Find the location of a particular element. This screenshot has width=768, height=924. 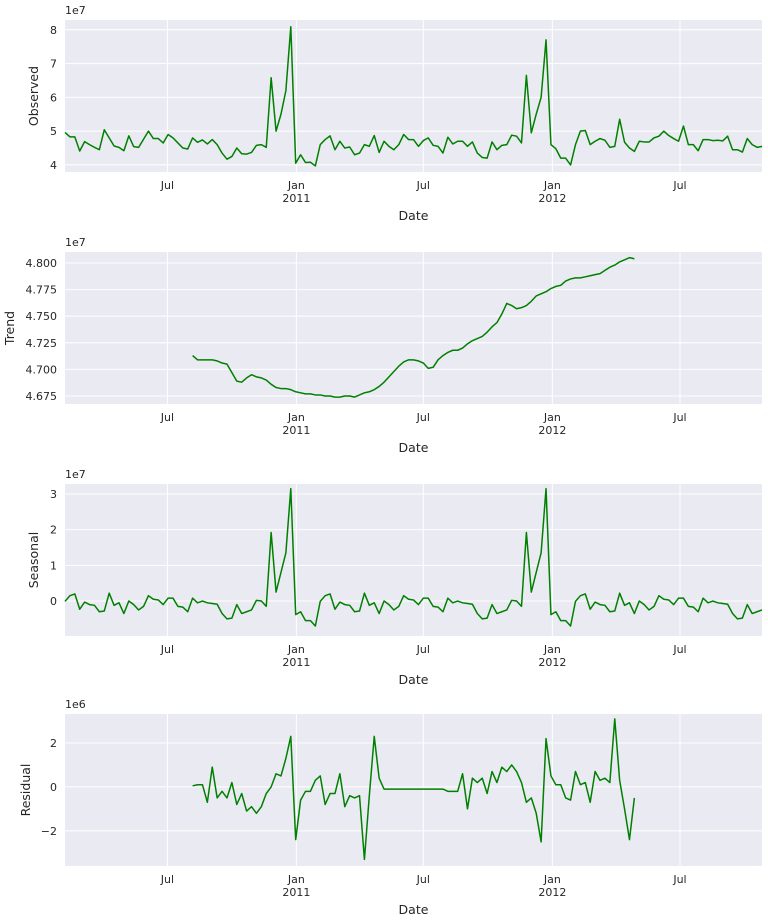

y-tick-label: 3 is located at coordinates (53, 494).